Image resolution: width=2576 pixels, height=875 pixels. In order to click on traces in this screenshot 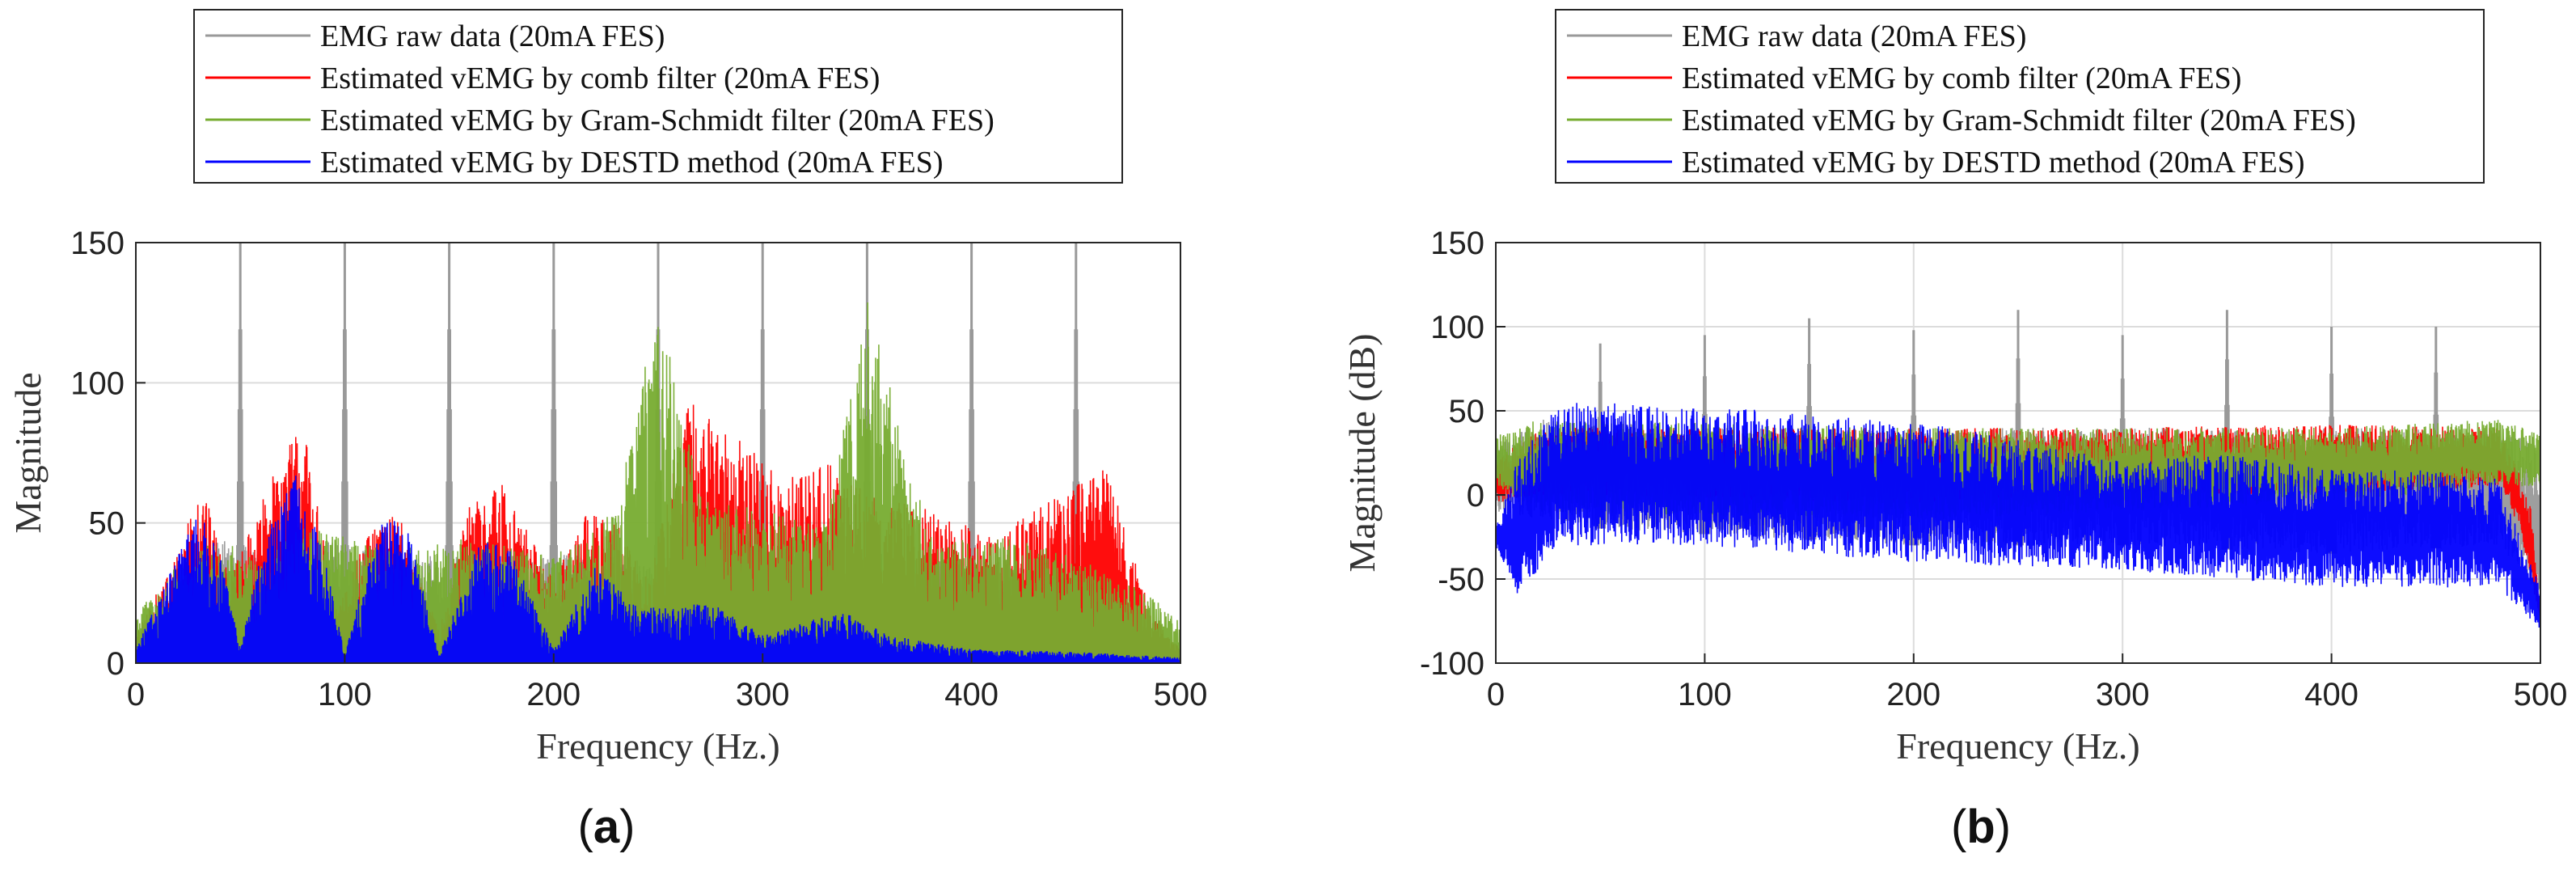, I will do `click(2018, 469)`.